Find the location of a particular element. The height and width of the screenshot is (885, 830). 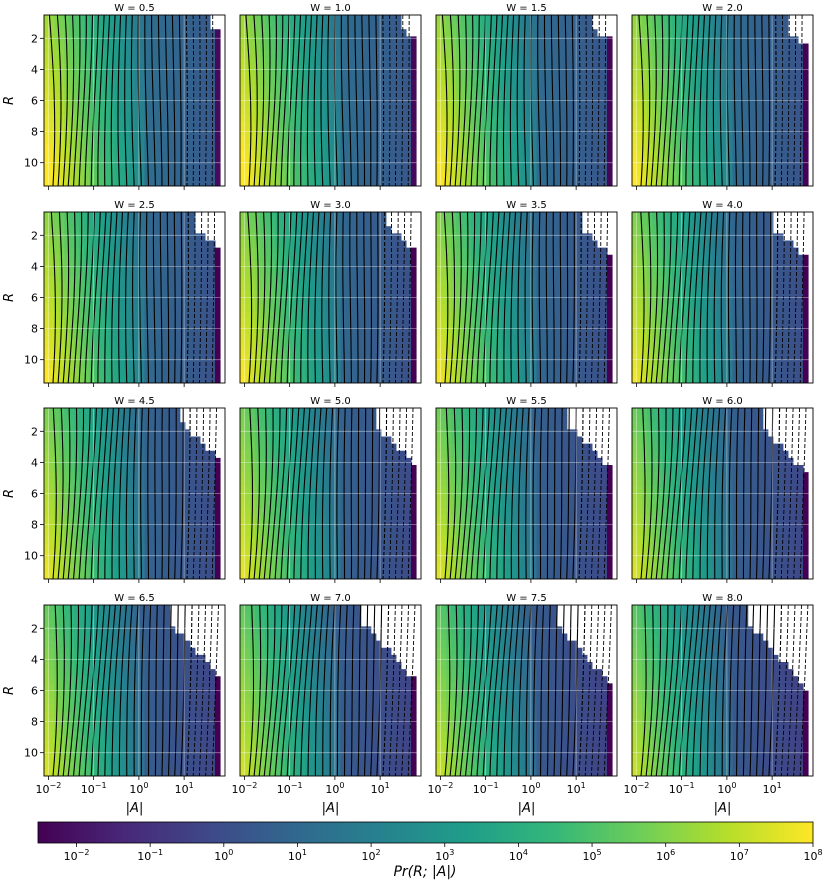

colorbar-tick-label: 10⁻² is located at coordinates (77, 855).